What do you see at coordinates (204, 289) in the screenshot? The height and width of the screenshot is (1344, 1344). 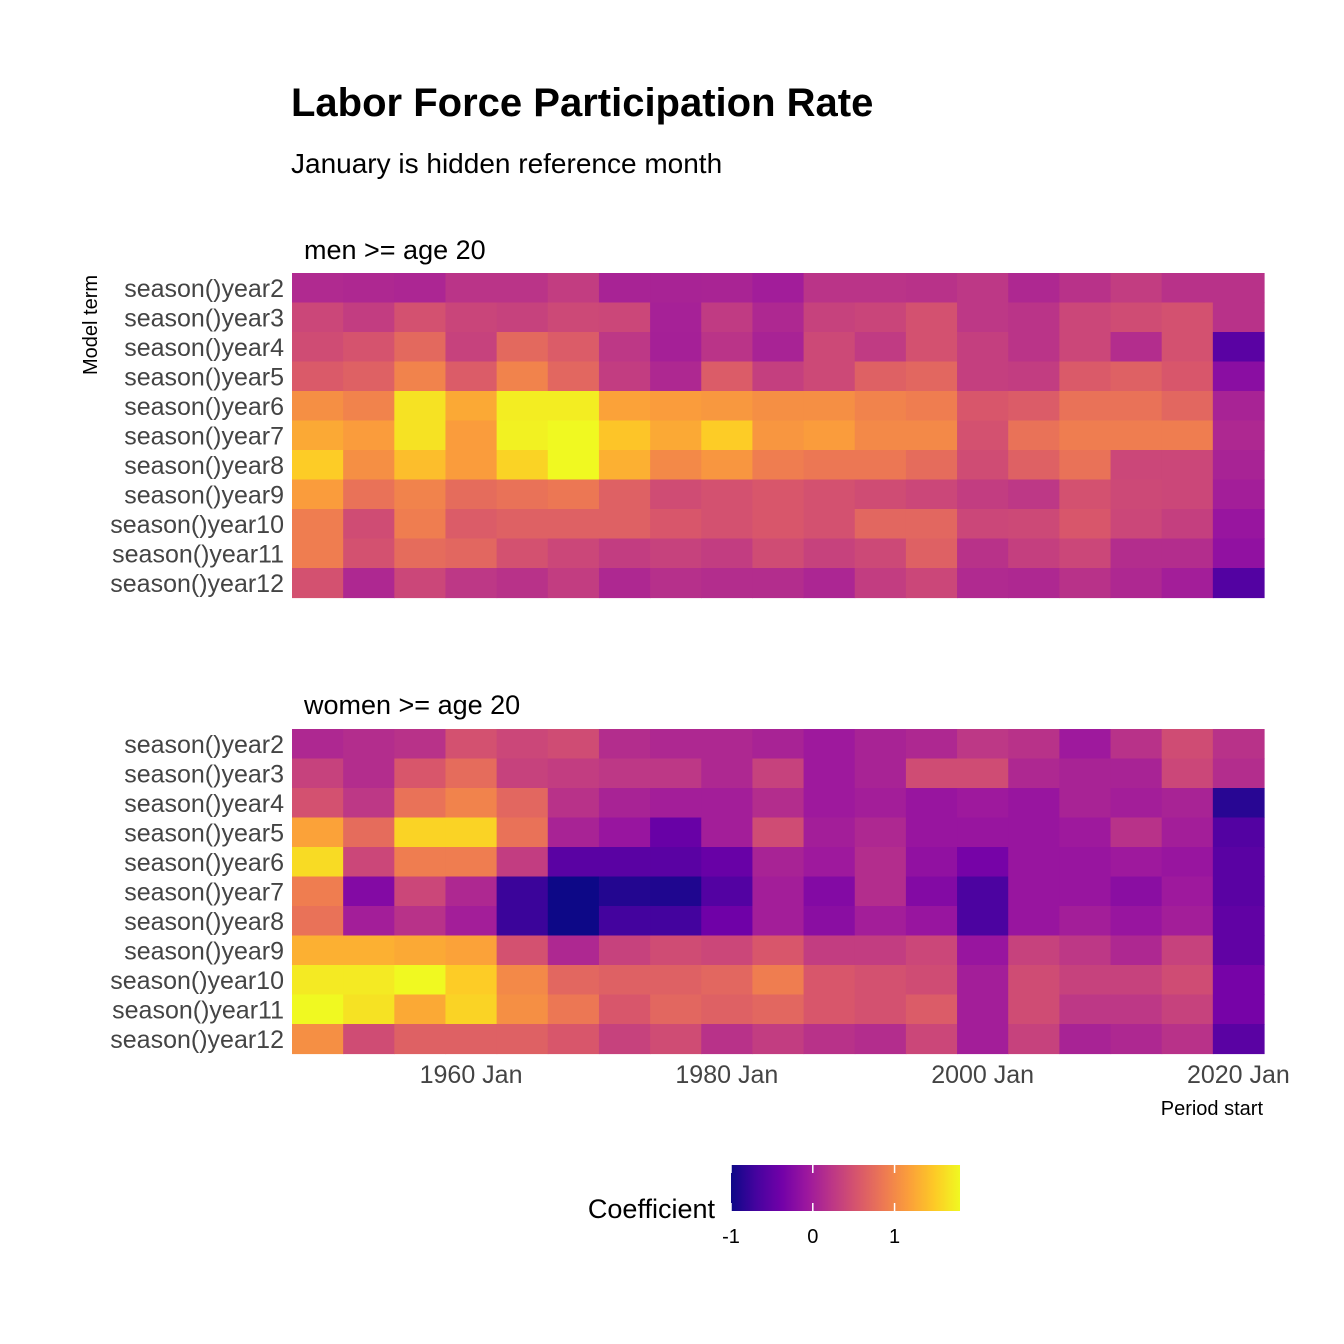 I see `row-label: season()year2` at bounding box center [204, 289].